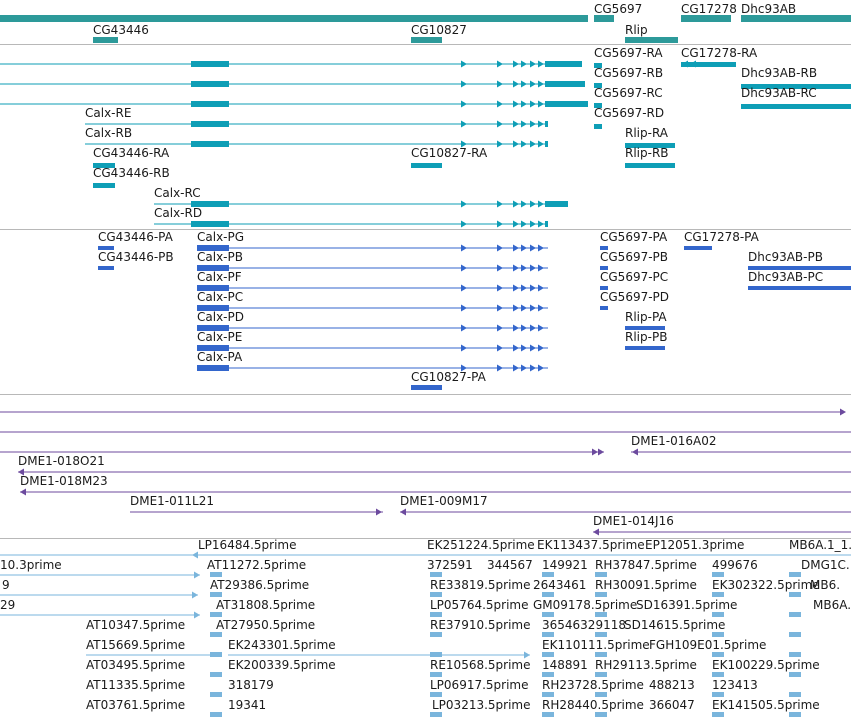  Describe the element at coordinates (646, 337) in the screenshot. I see `feature-label: Rlip-PB` at that location.